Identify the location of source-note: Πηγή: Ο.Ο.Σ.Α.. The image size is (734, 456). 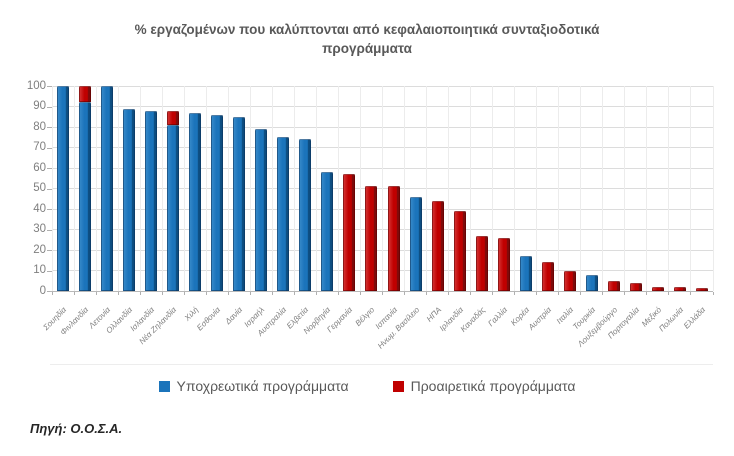
(76, 428).